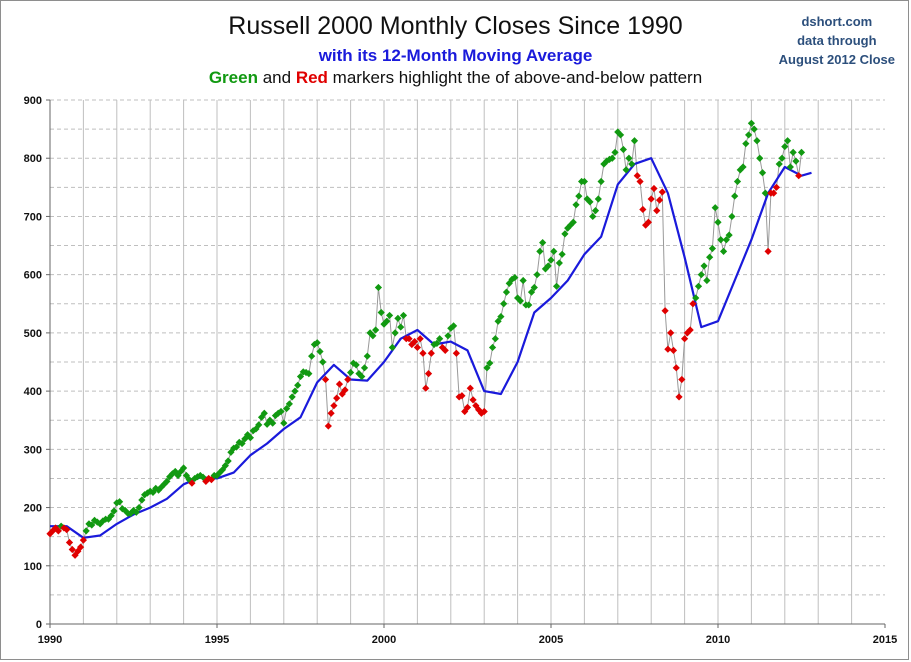 The image size is (911, 662). What do you see at coordinates (455, 26) in the screenshot?
I see `chart-title: Russell 2000 Monthly Closes Since 1990` at bounding box center [455, 26].